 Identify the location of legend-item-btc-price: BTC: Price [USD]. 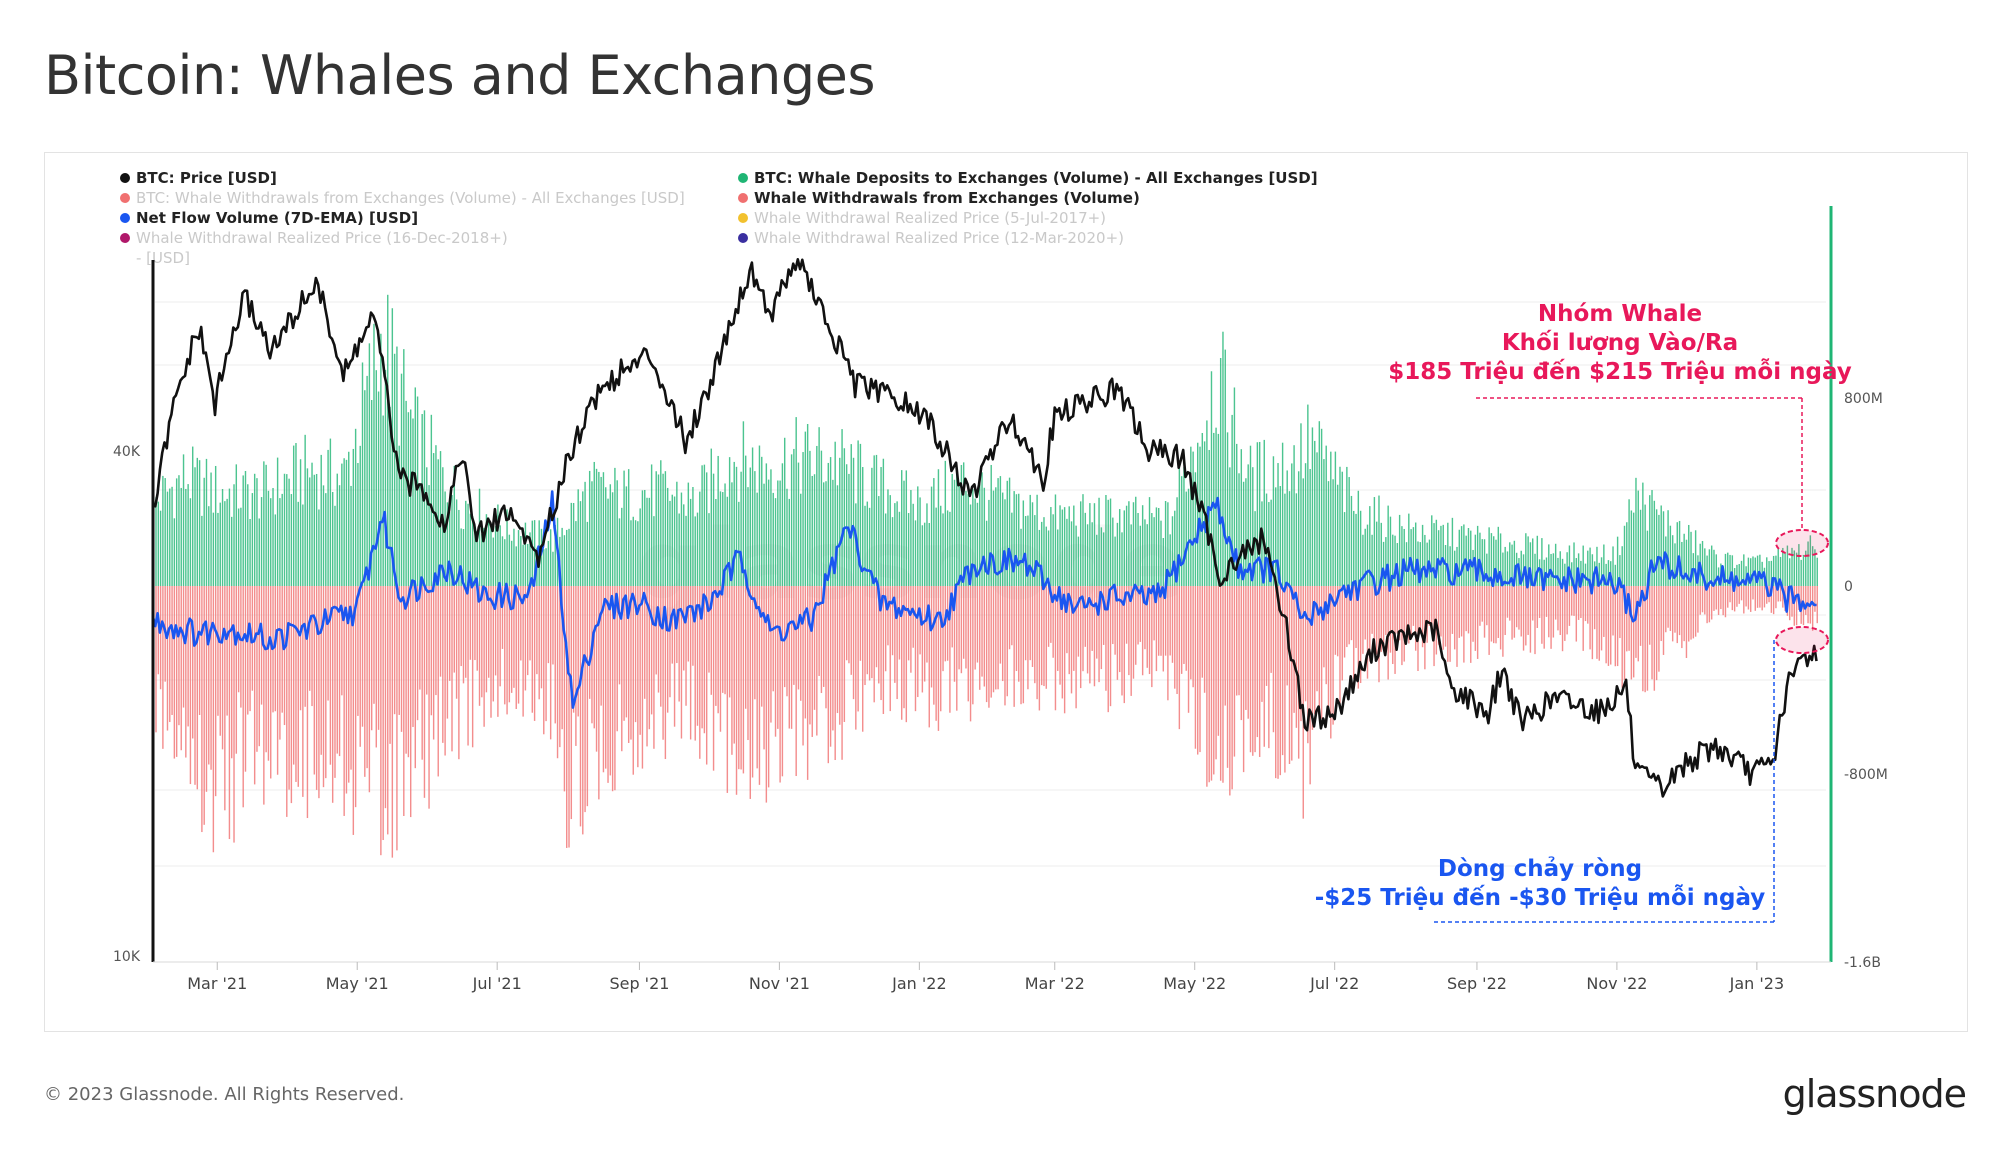
(428, 178).